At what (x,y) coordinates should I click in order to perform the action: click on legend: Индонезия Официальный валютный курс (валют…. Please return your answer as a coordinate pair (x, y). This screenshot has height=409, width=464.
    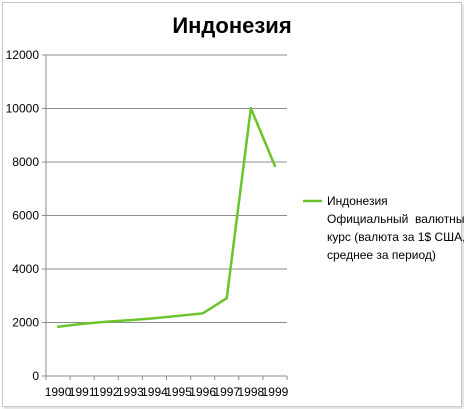
    Looking at the image, I should click on (383, 228).